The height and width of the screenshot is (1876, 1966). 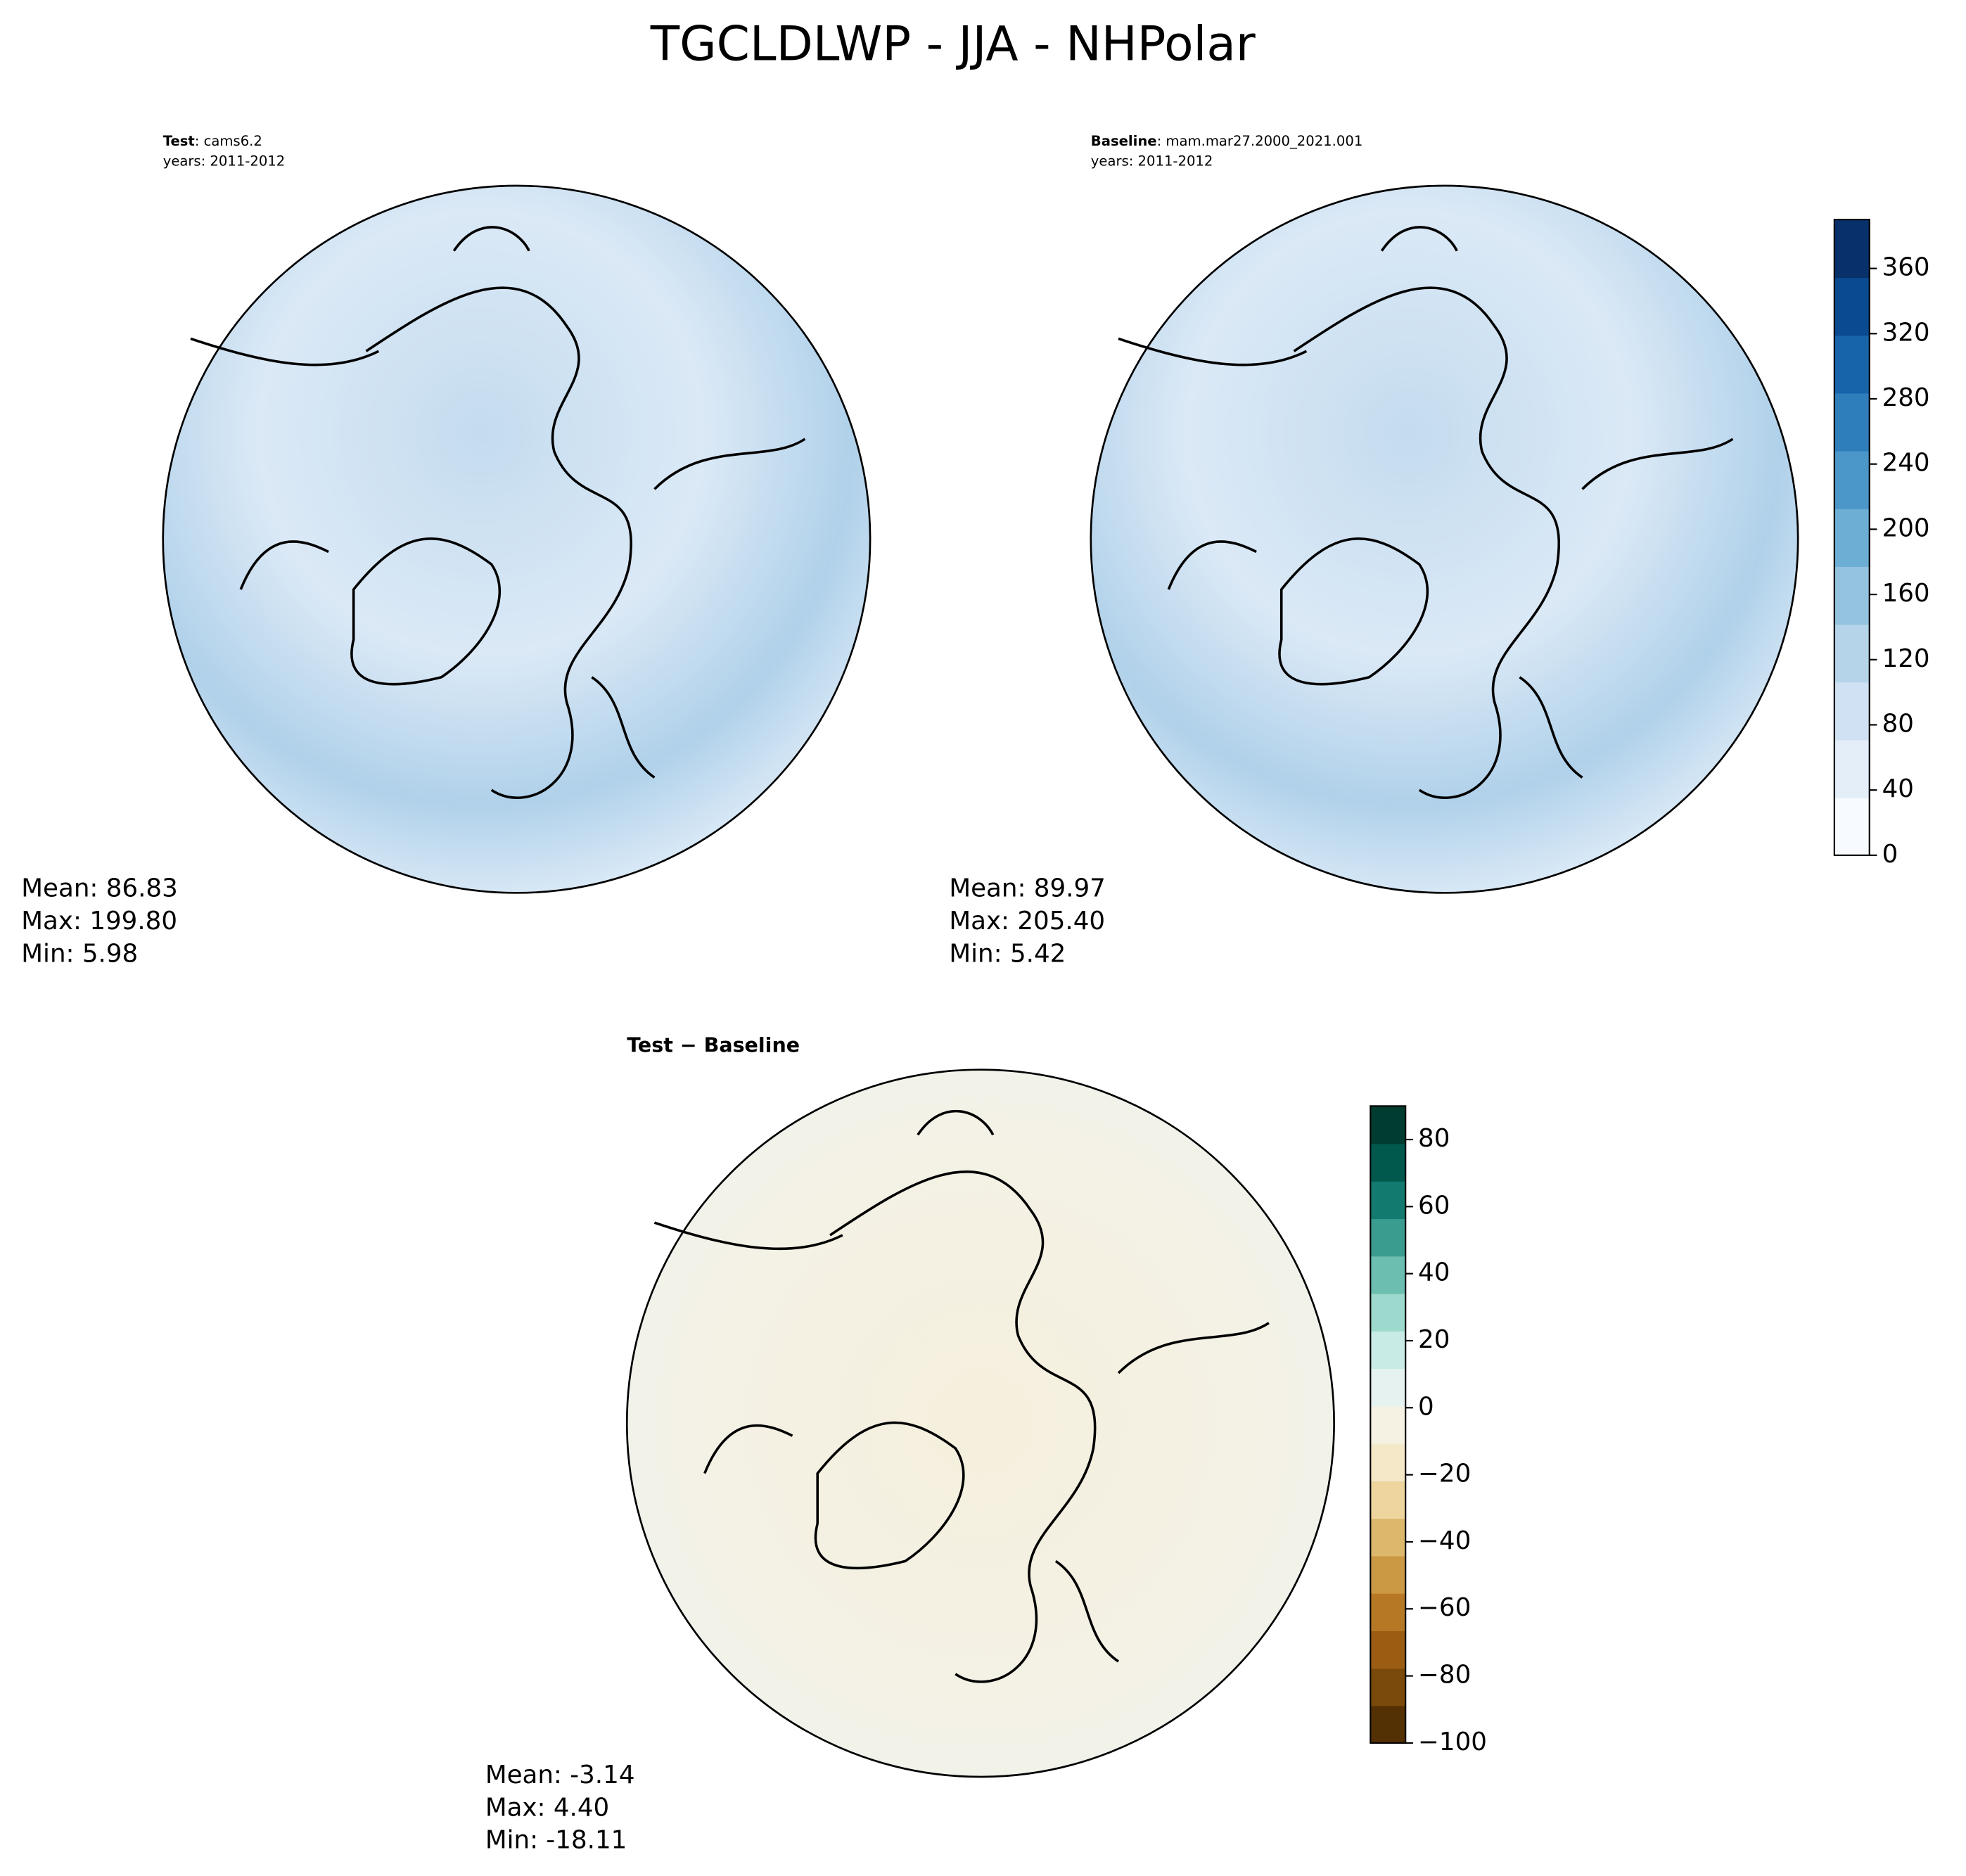 I want to click on label-bold: Baseline, so click(x=1124, y=141).